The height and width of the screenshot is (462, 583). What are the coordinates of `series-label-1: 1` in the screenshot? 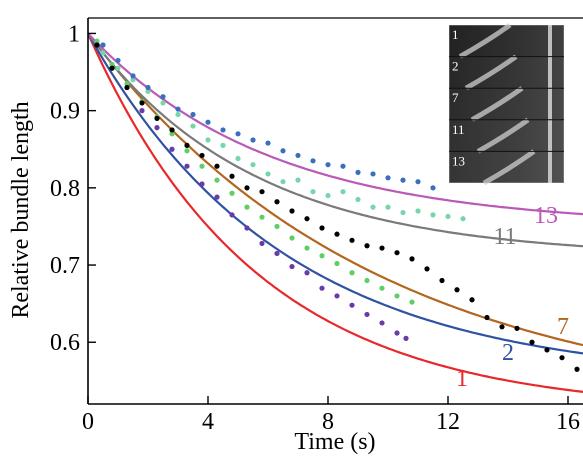 It's located at (462, 379).